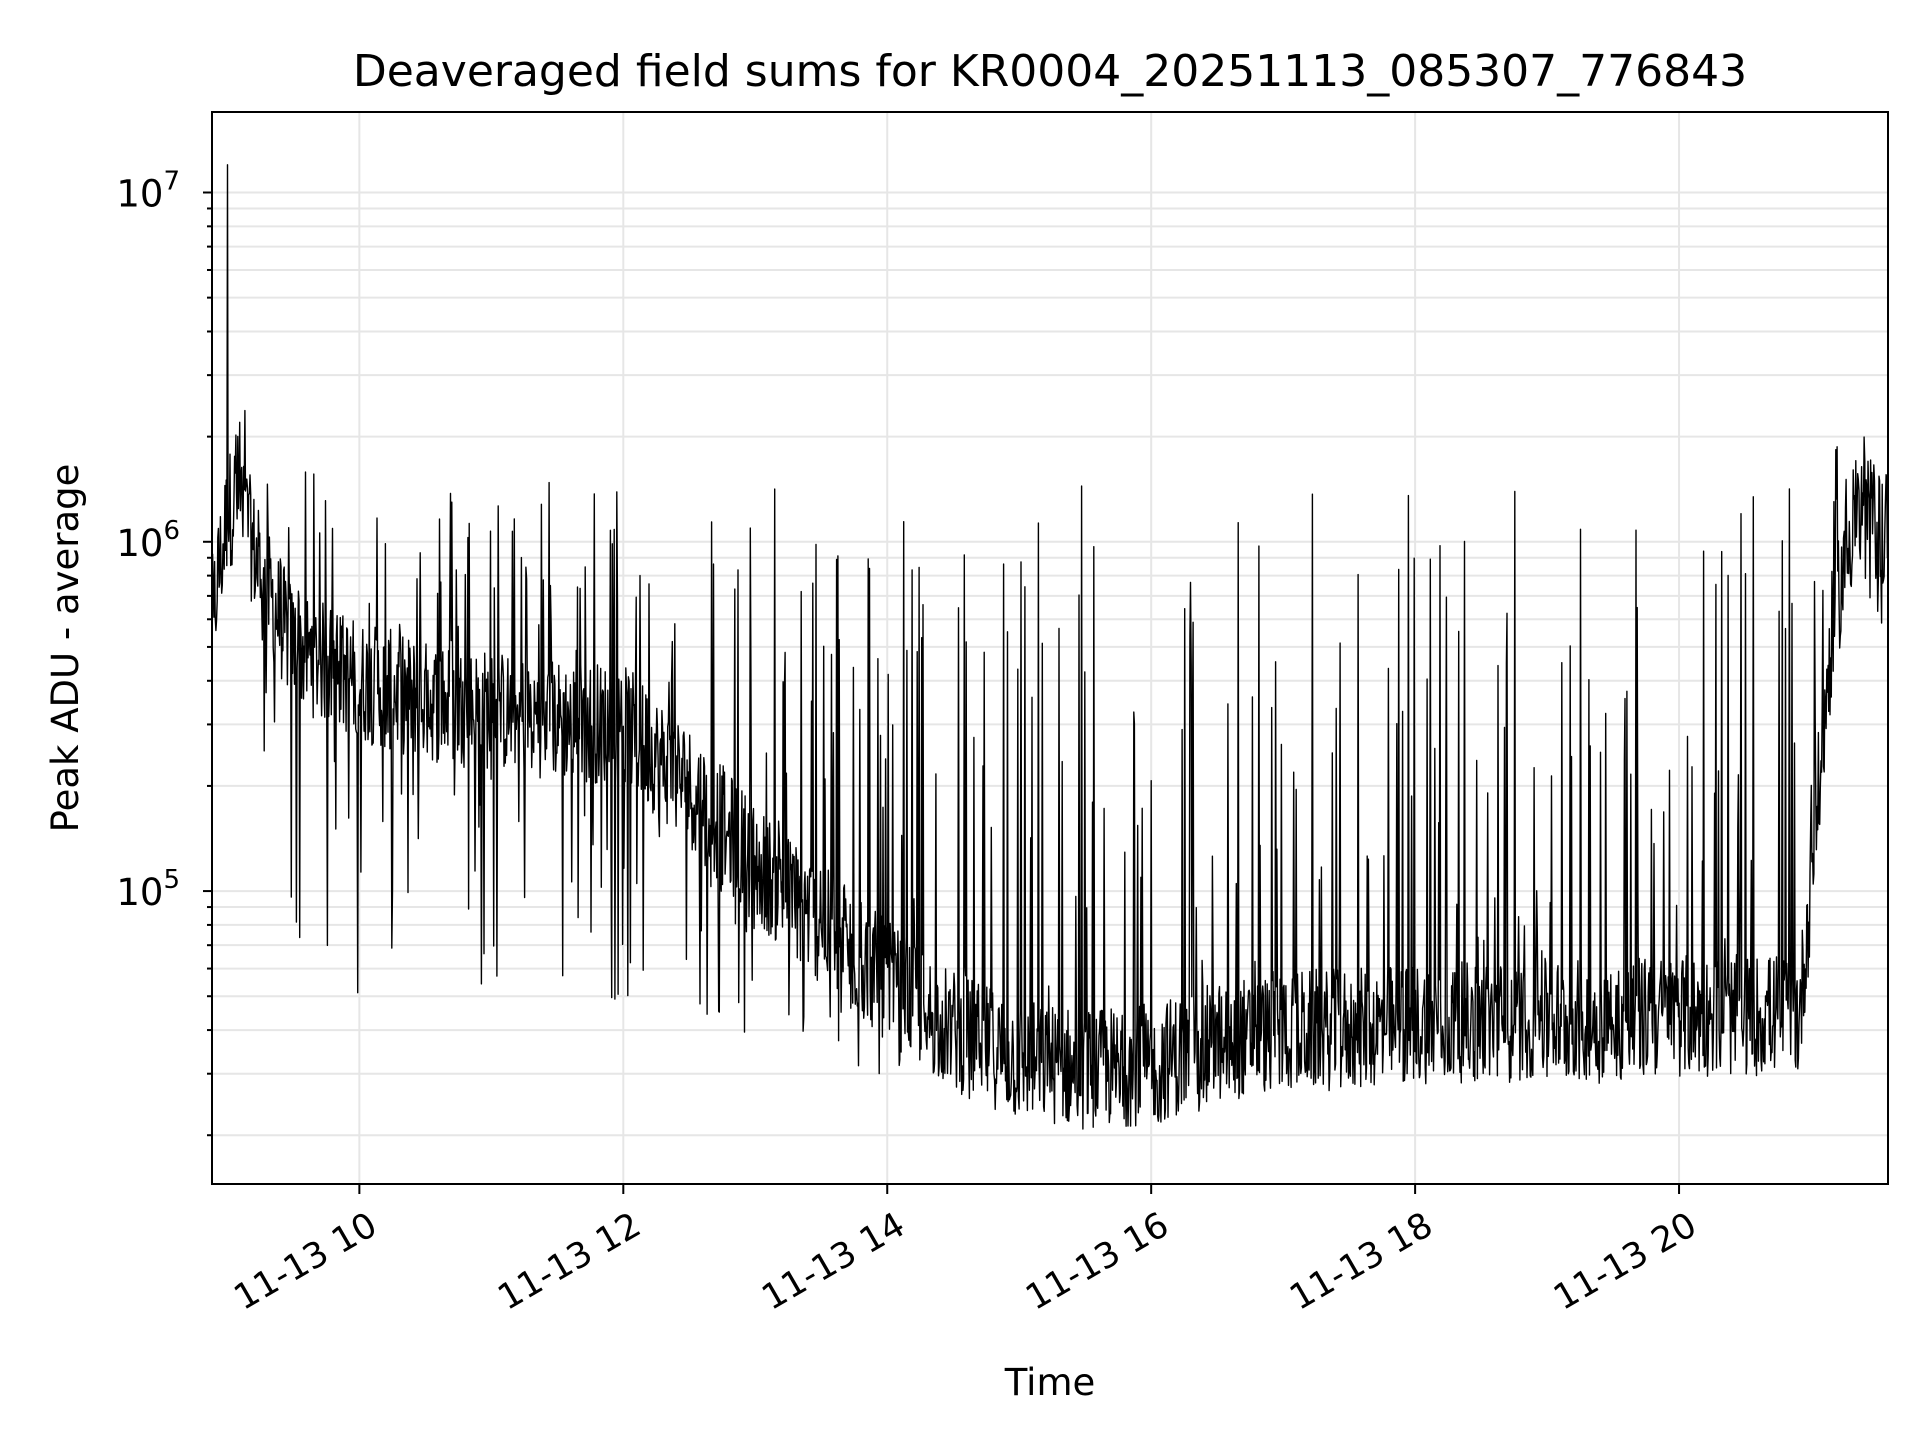  Describe the element at coordinates (148, 190) in the screenshot. I see `y-tick-label: 10⁷` at that location.